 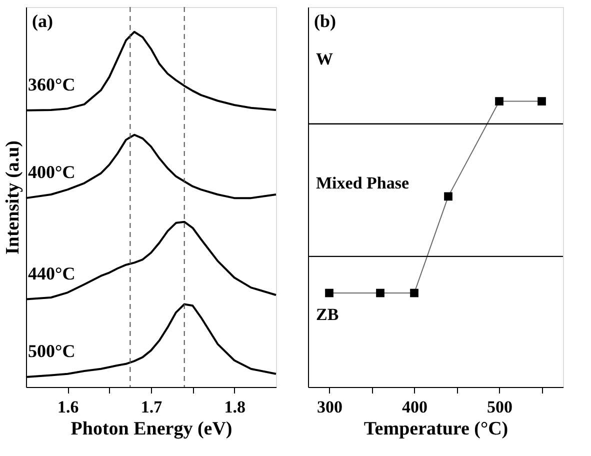 I want to click on series-label: 440°C, so click(x=52, y=273).